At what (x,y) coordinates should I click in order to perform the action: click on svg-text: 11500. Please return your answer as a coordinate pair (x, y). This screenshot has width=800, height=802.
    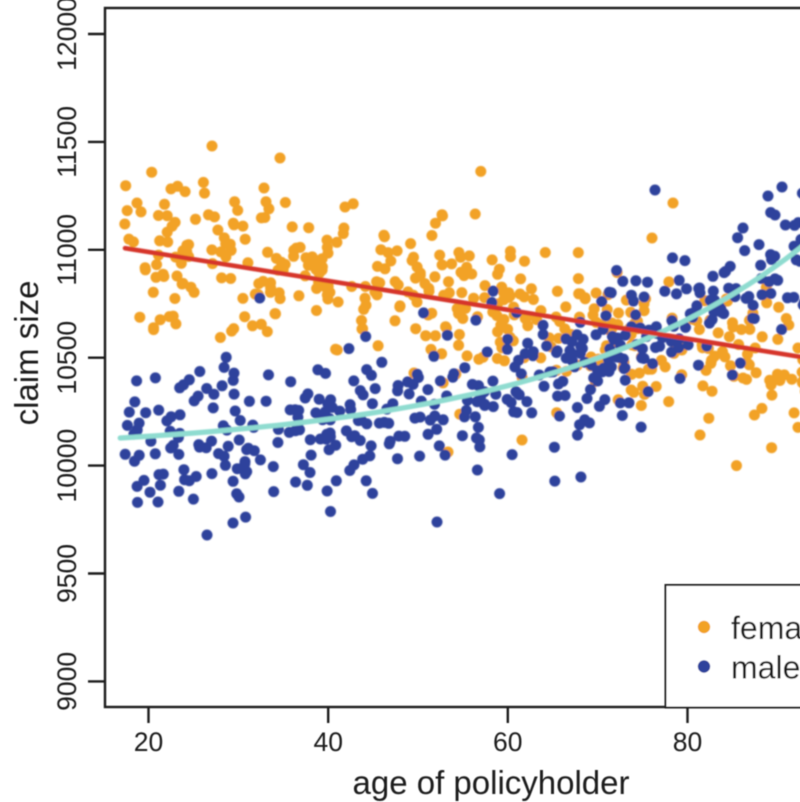
    Looking at the image, I should click on (67, 142).